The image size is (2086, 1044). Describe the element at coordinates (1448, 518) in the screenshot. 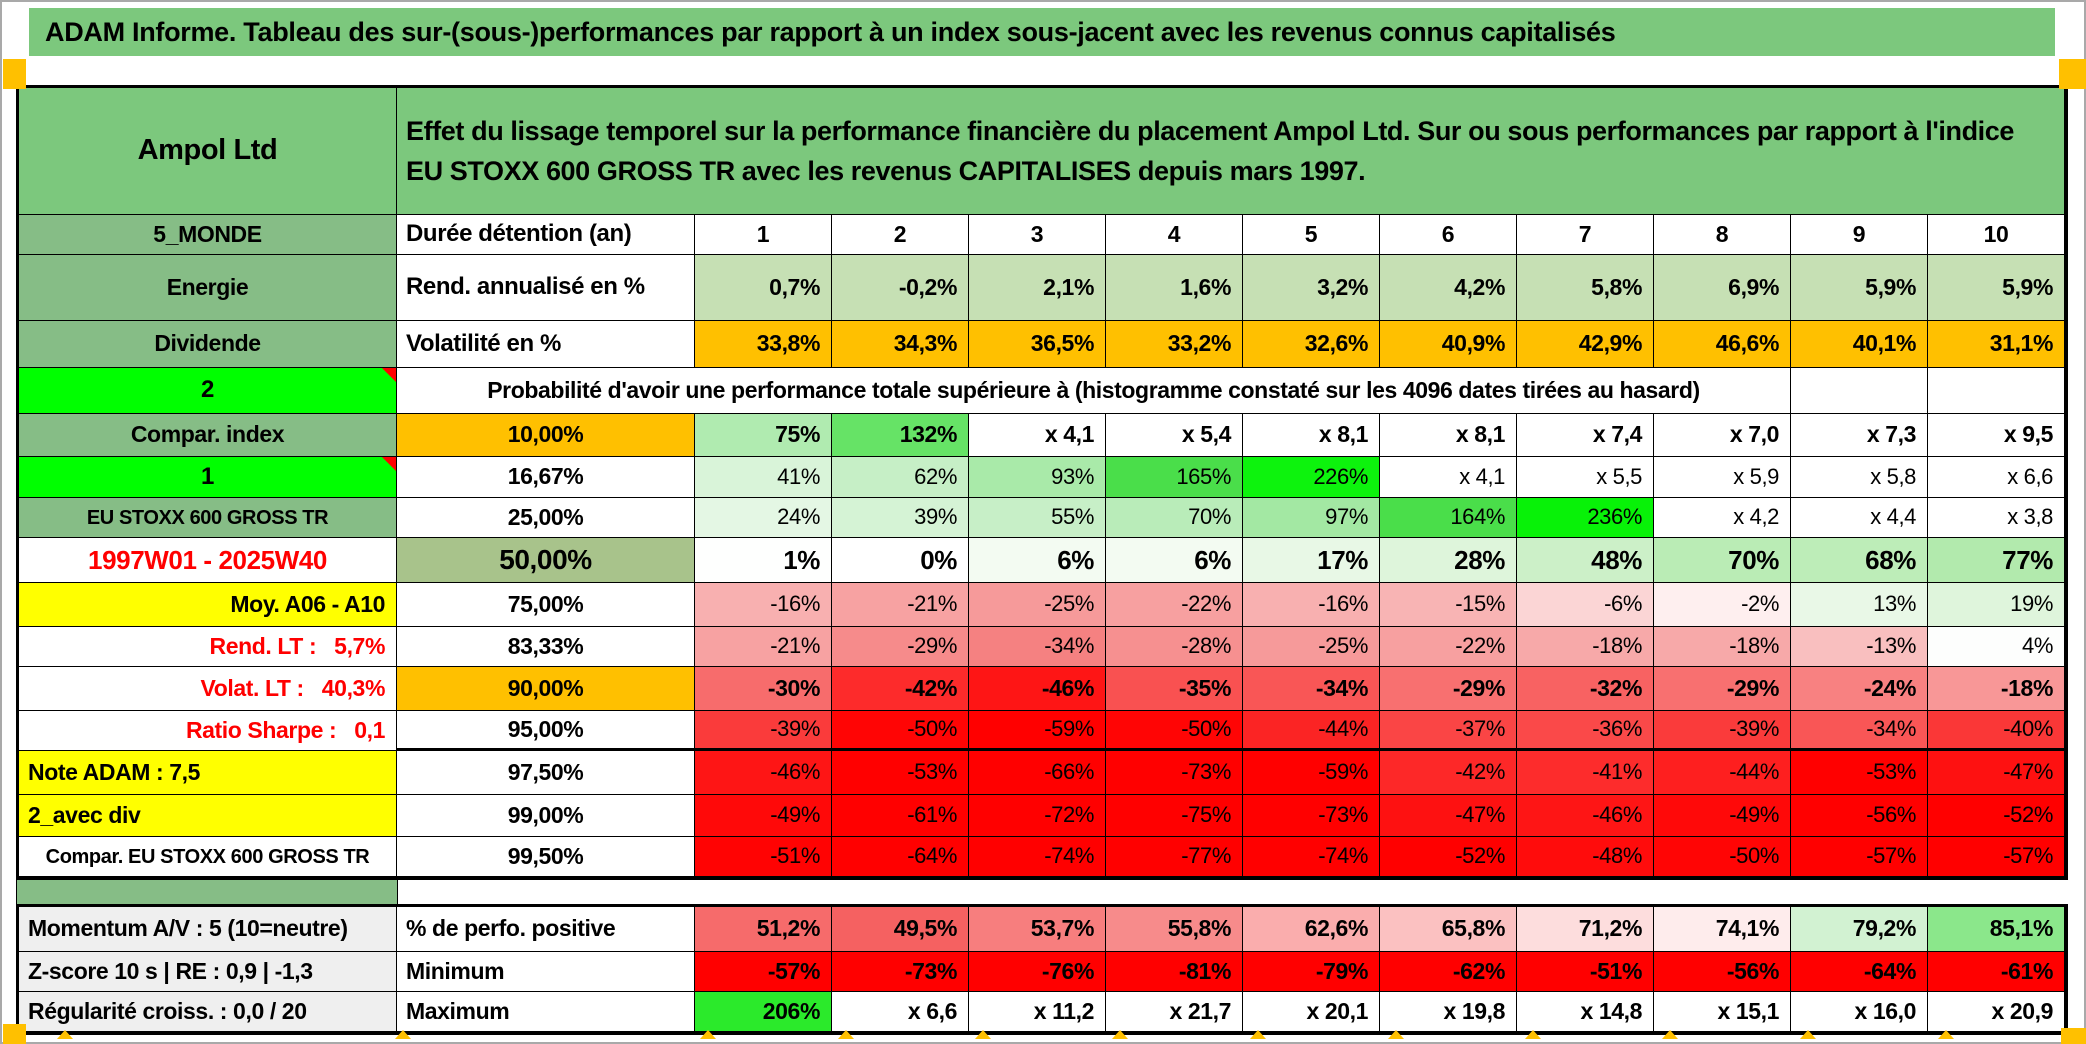

I see `data-cell: 164%` at that location.